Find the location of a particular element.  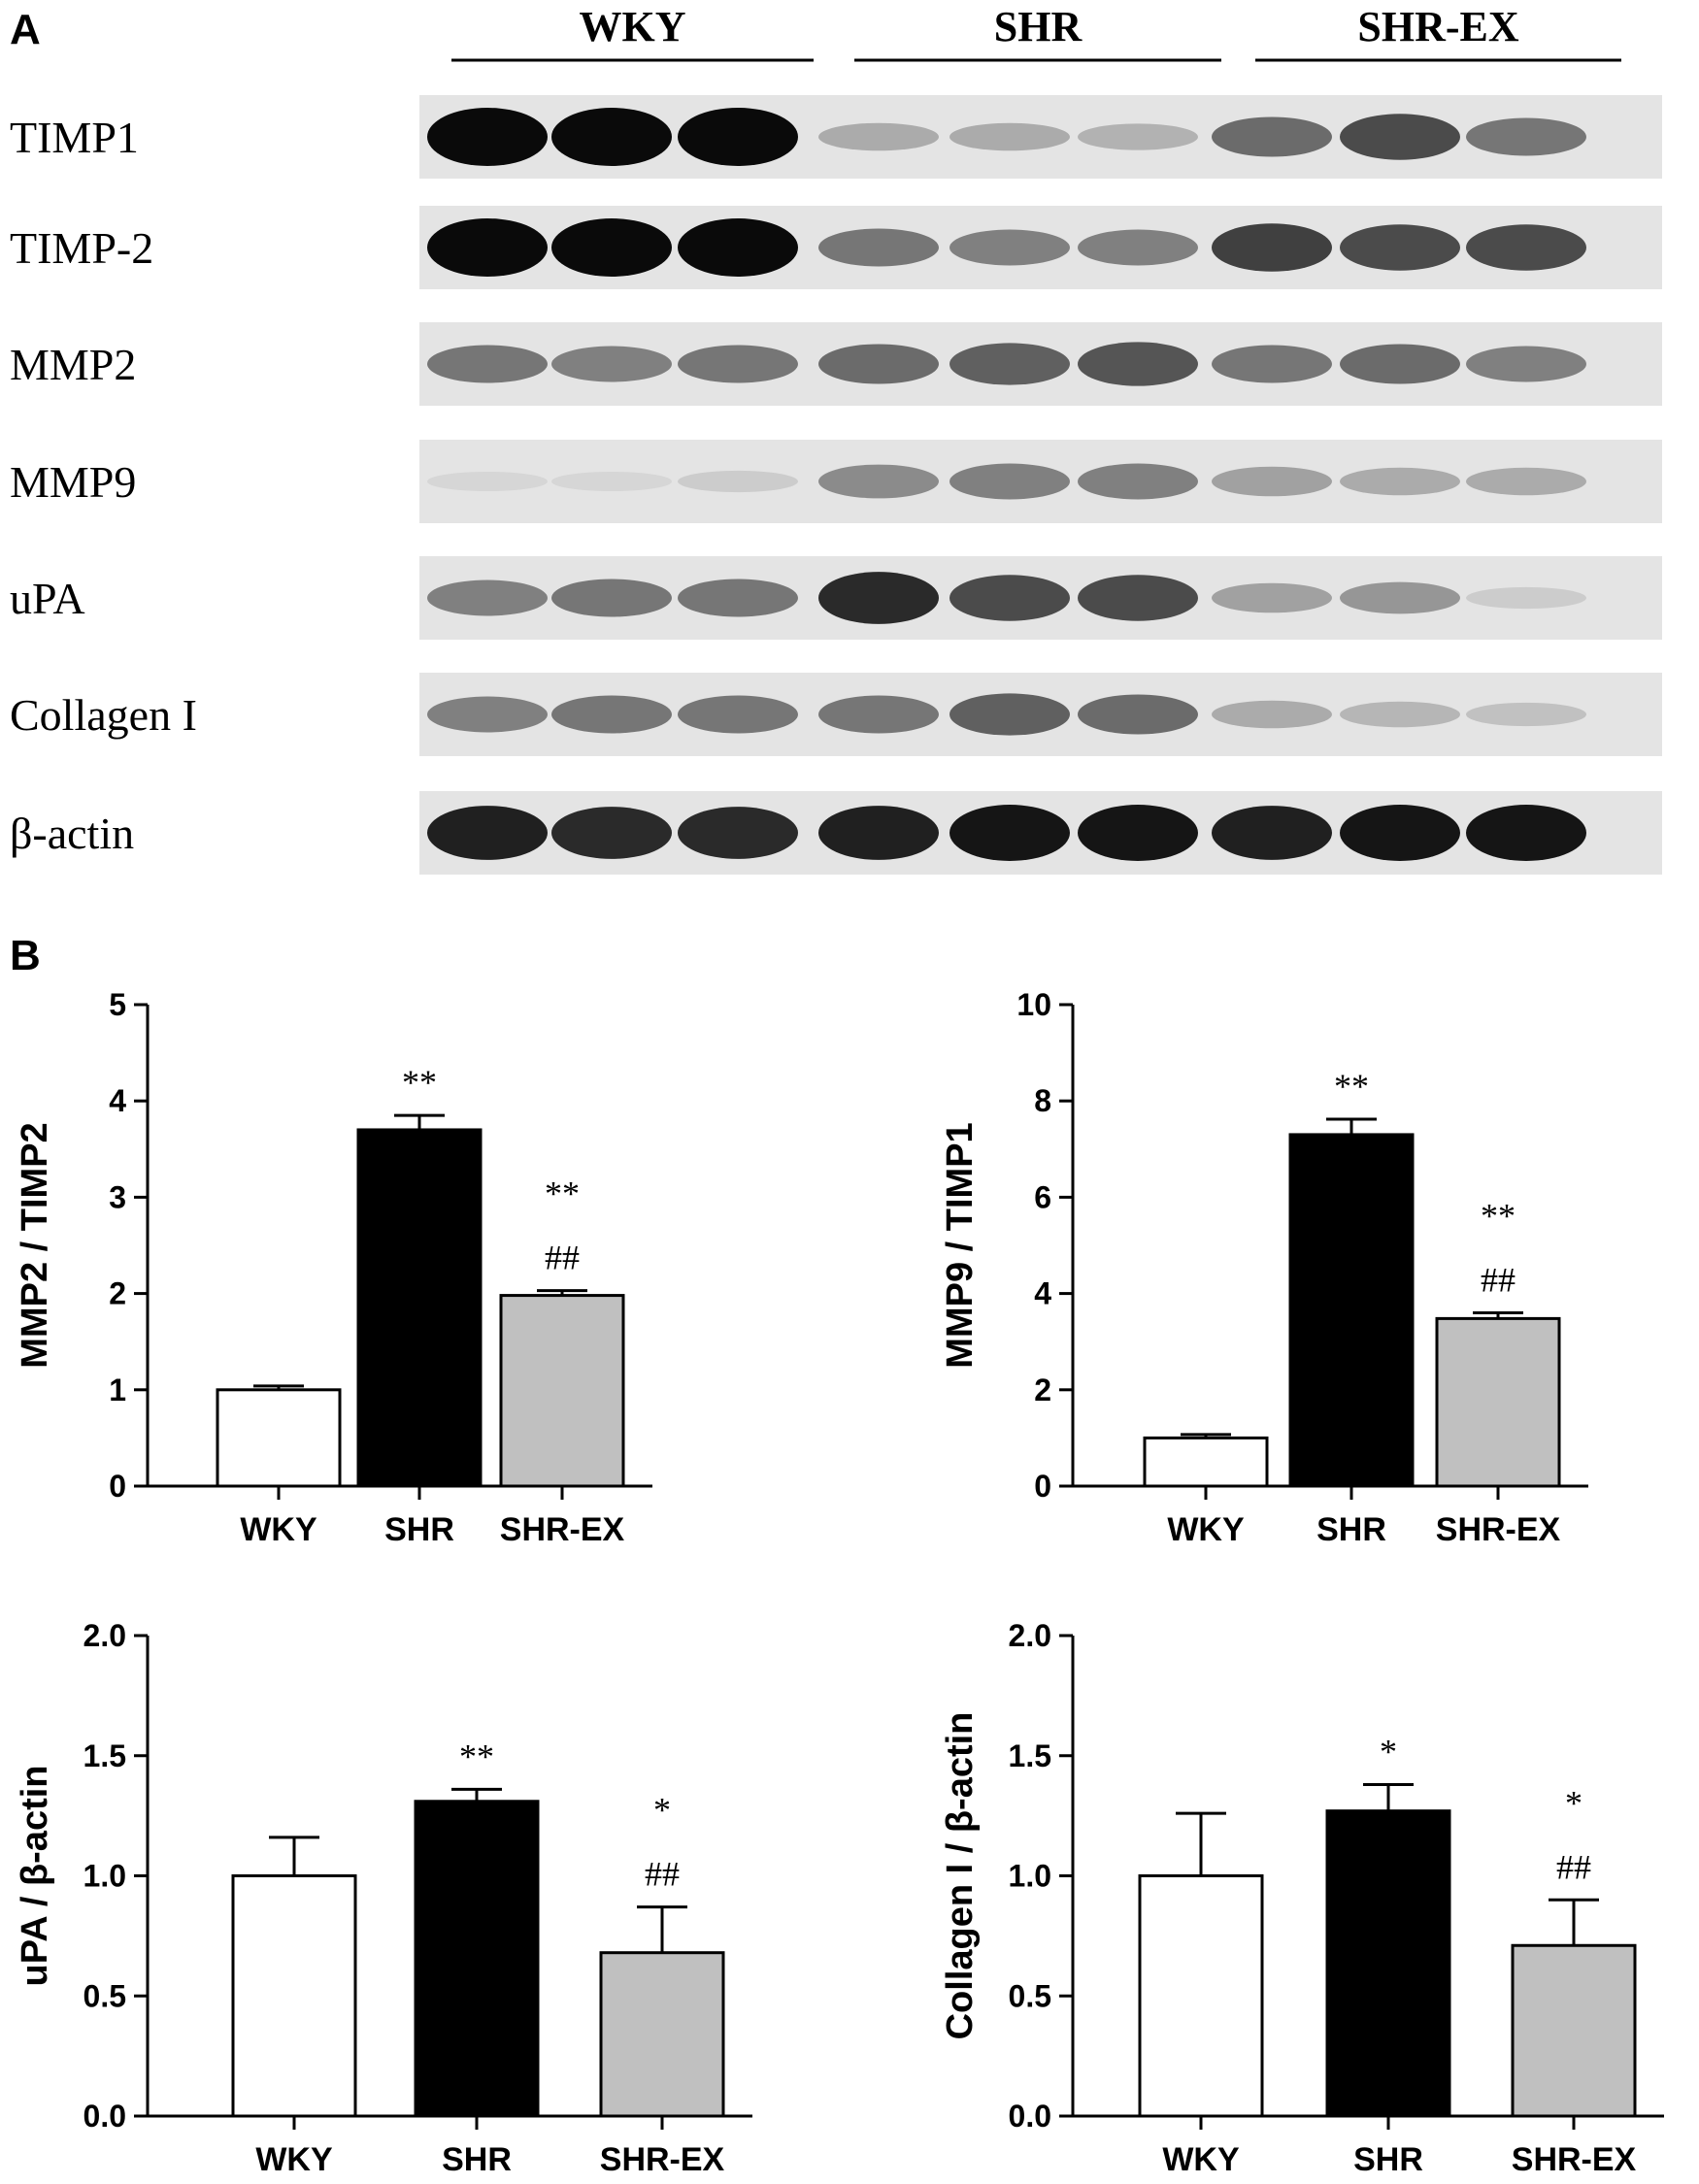

chart-mmp9-timp1: 0 2 4 6 8 10 MMP9 / TIMP1 WKY SHR ** SHR-EX ** ## is located at coordinates (1264, 1267).